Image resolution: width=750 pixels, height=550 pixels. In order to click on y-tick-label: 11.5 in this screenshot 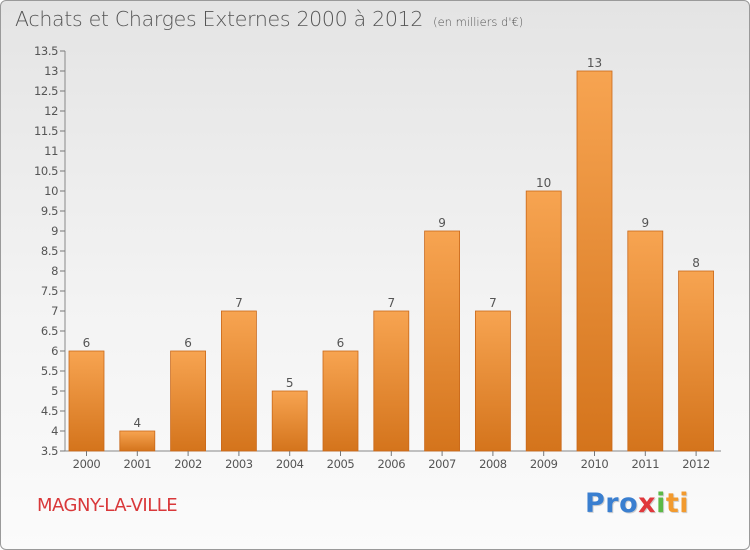, I will do `click(46, 131)`.